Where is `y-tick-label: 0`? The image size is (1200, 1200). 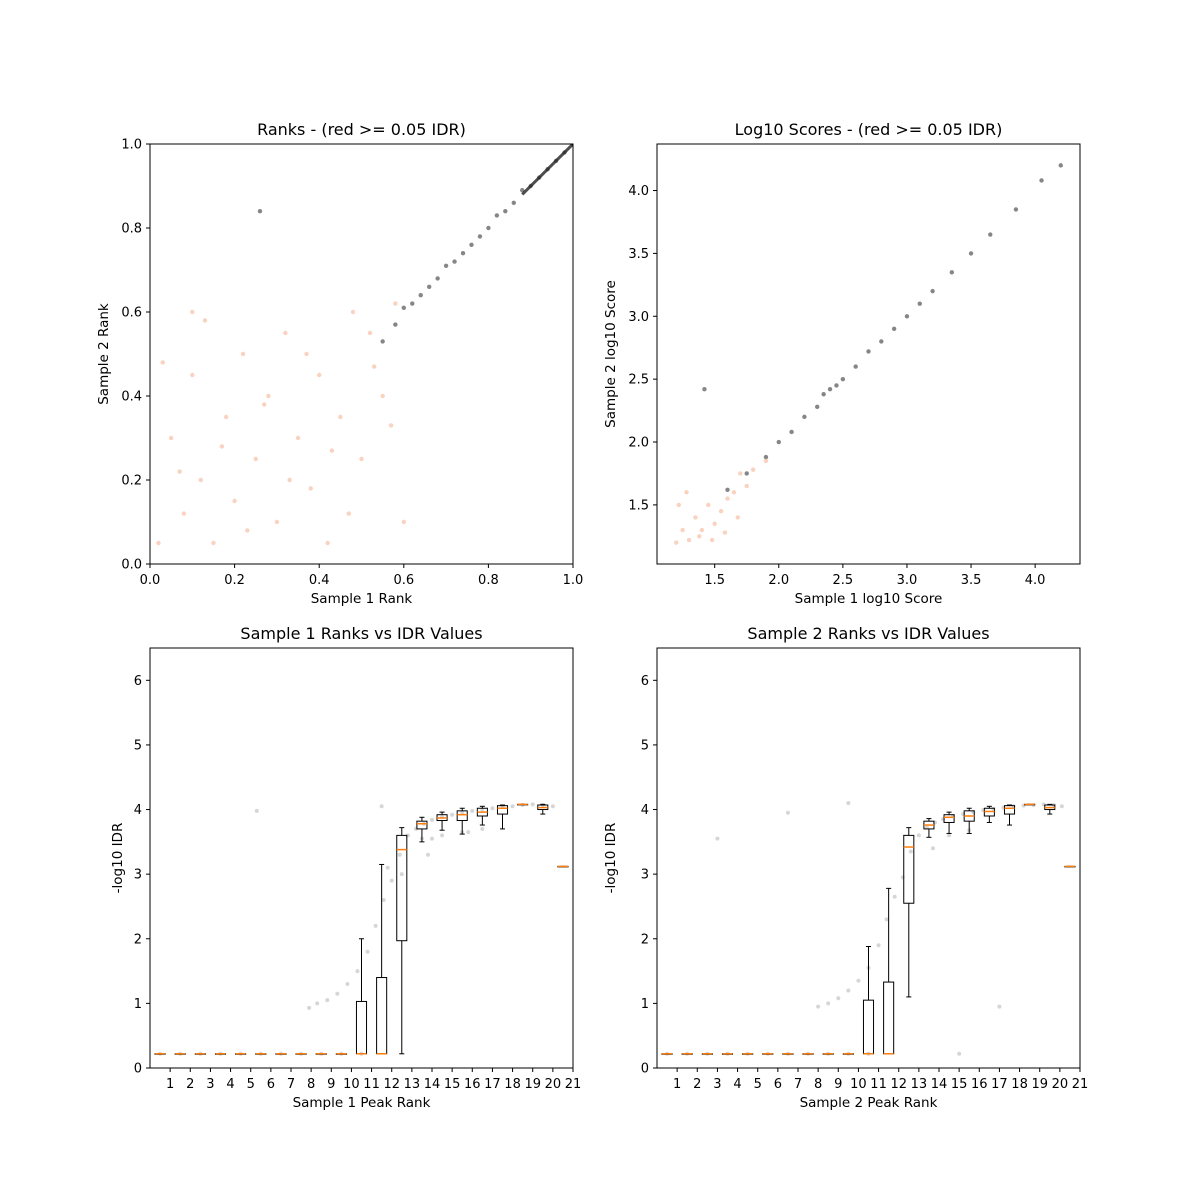
y-tick-label: 0 is located at coordinates (645, 1069).